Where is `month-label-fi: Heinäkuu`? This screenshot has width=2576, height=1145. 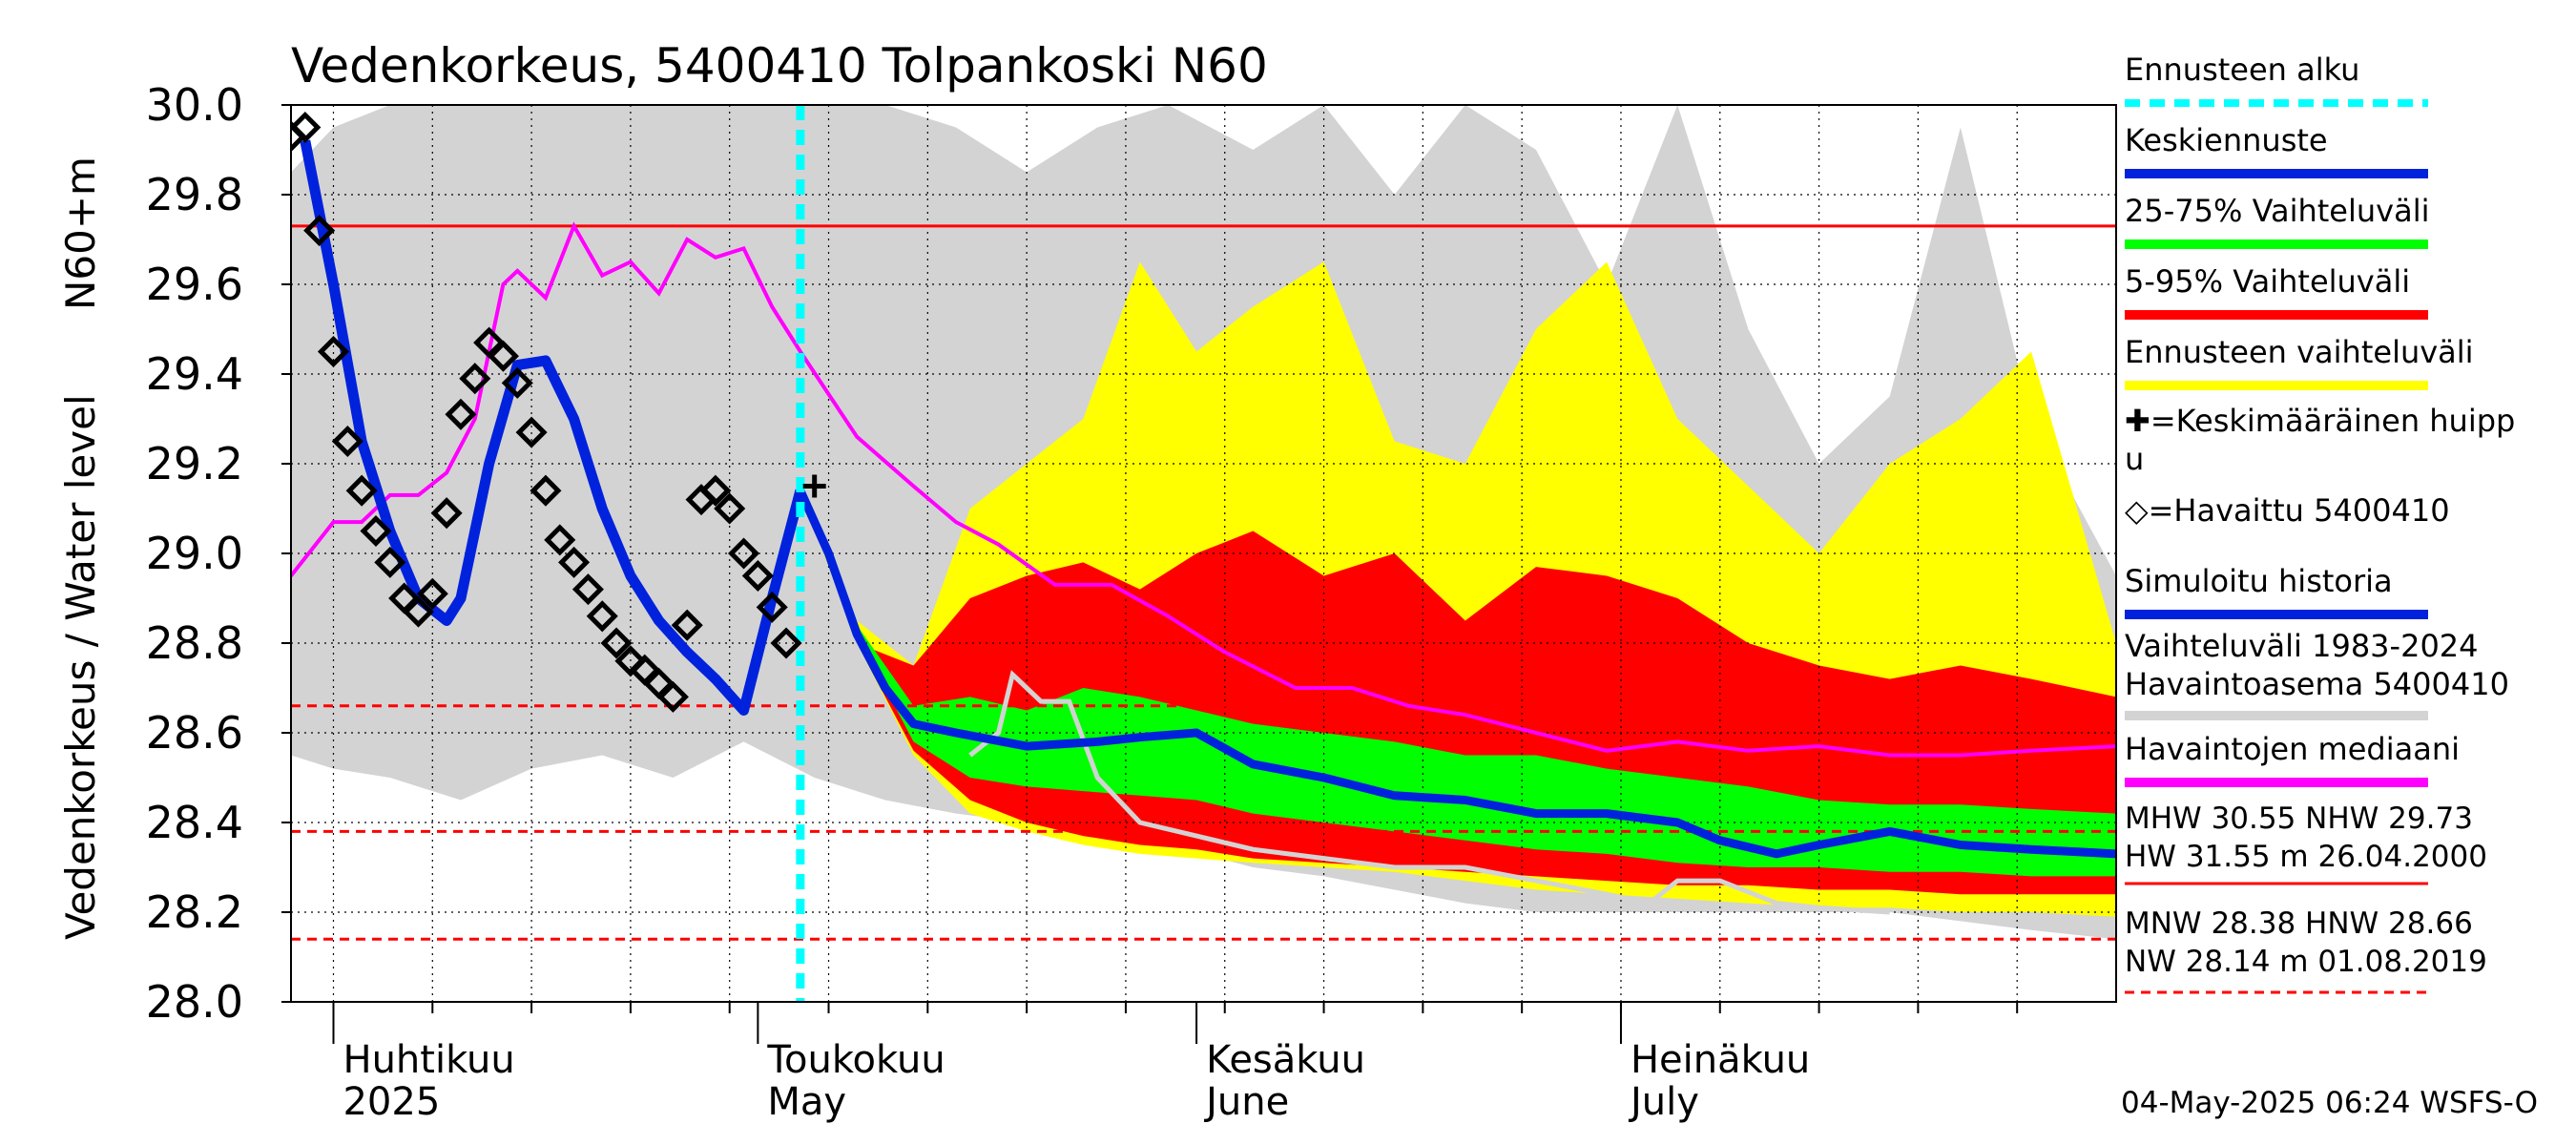
month-label-fi: Heinäkuu is located at coordinates (1720, 1060).